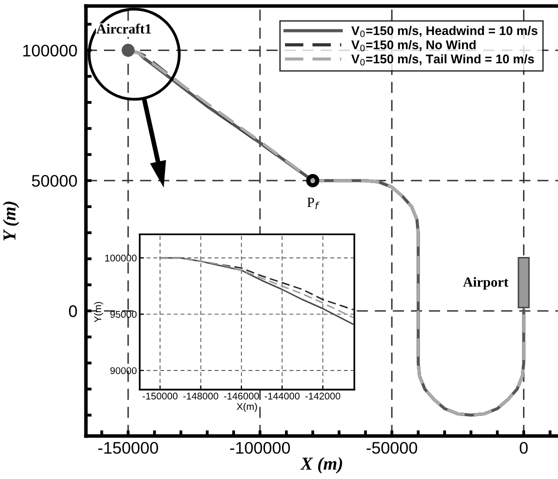 This screenshot has height=479, width=558. I want to click on x-tick-label: -146000, so click(241, 396).